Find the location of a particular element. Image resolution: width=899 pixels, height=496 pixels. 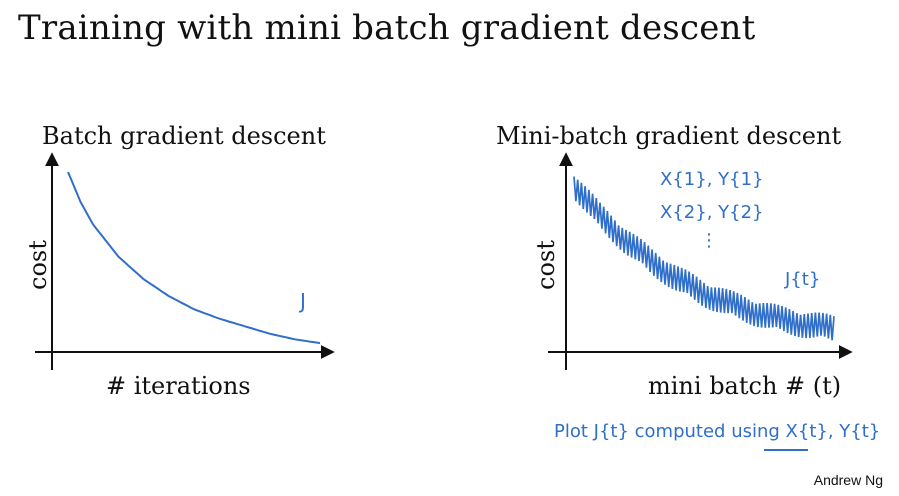

batch-curve-label: J is located at coordinates (302, 301).